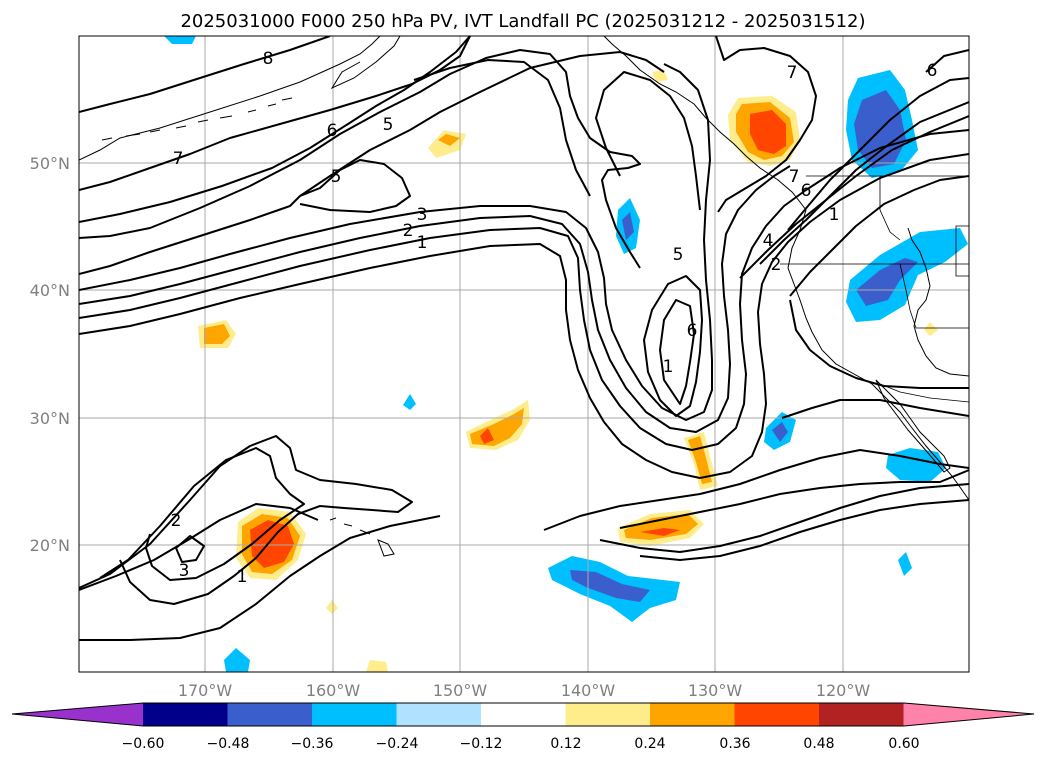 This screenshot has height=765, width=1047. Describe the element at coordinates (409, 402) in the screenshot. I see `negative-anomaly-west-tiny` at that location.